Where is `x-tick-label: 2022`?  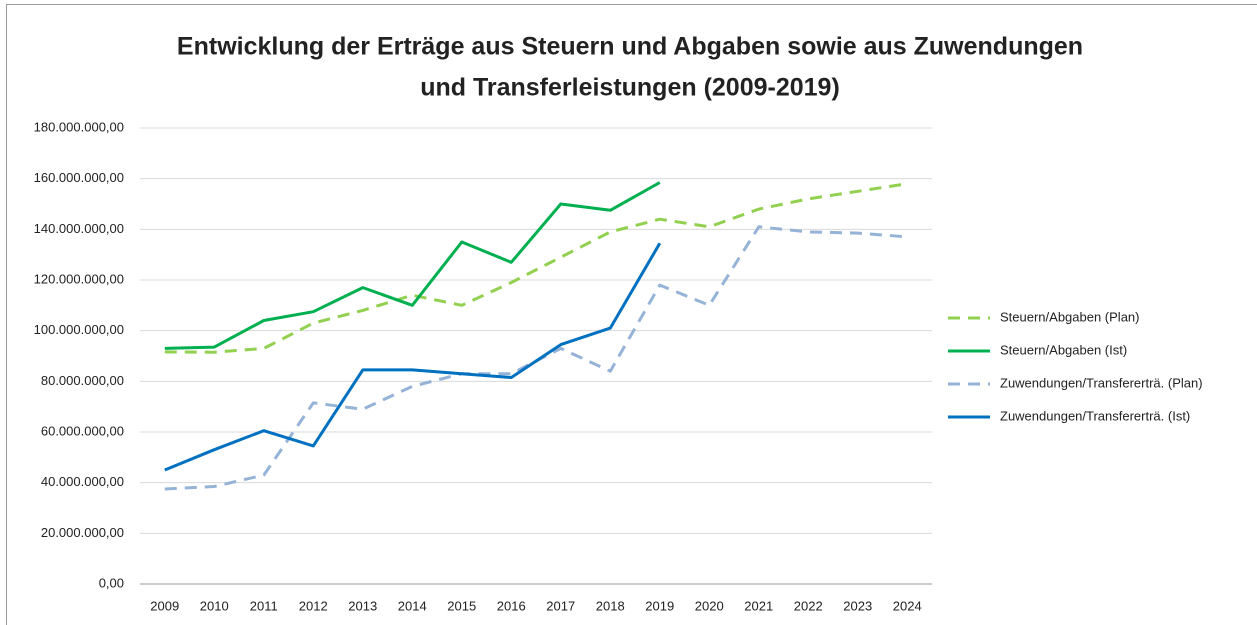 x-tick-label: 2022 is located at coordinates (808, 605).